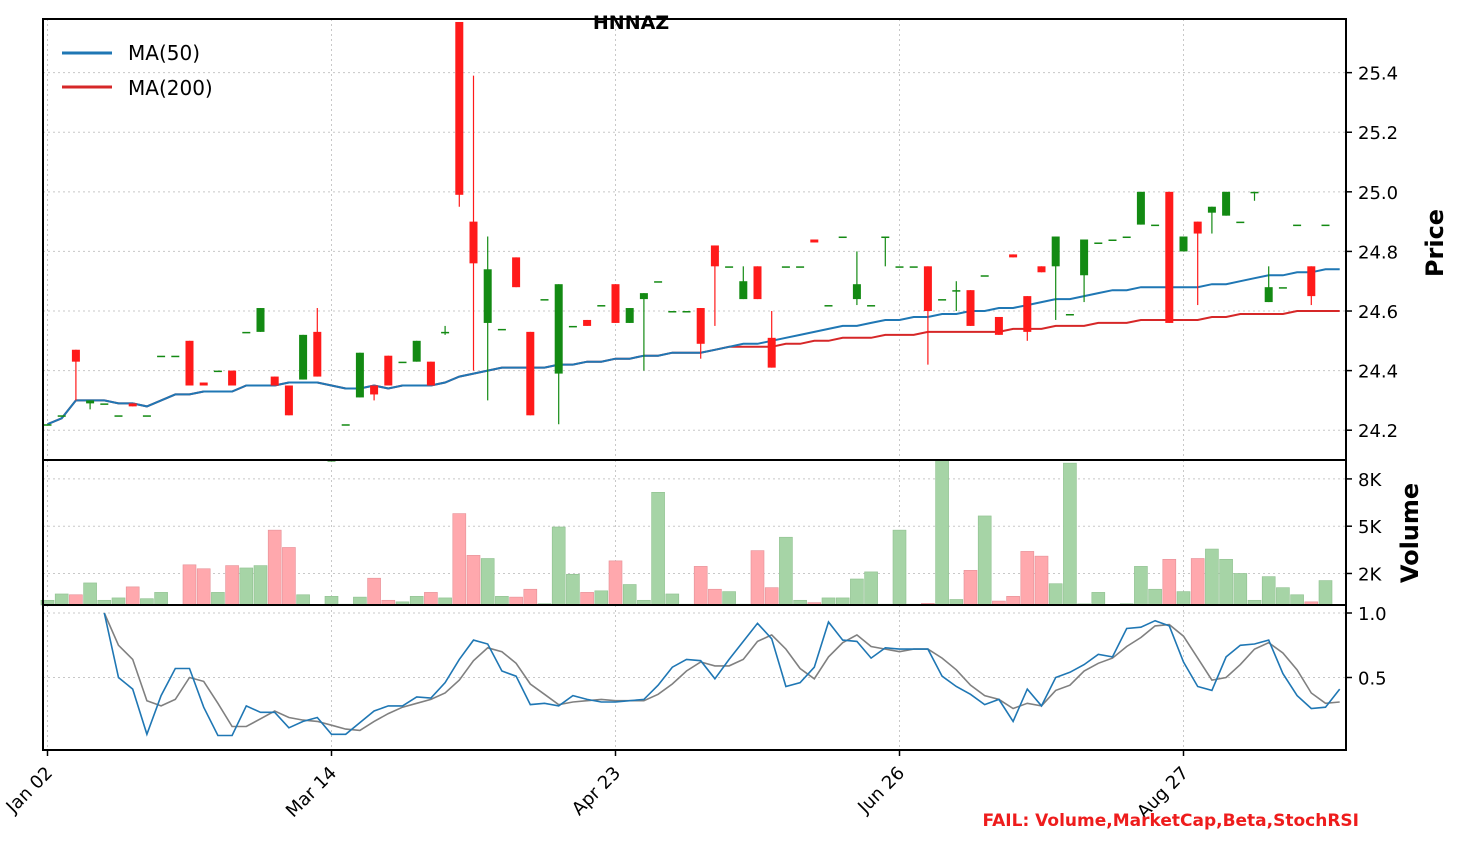 This screenshot has width=1461, height=853. Describe the element at coordinates (1378, 133) in the screenshot. I see `price-tick-label: 25.2` at that location.